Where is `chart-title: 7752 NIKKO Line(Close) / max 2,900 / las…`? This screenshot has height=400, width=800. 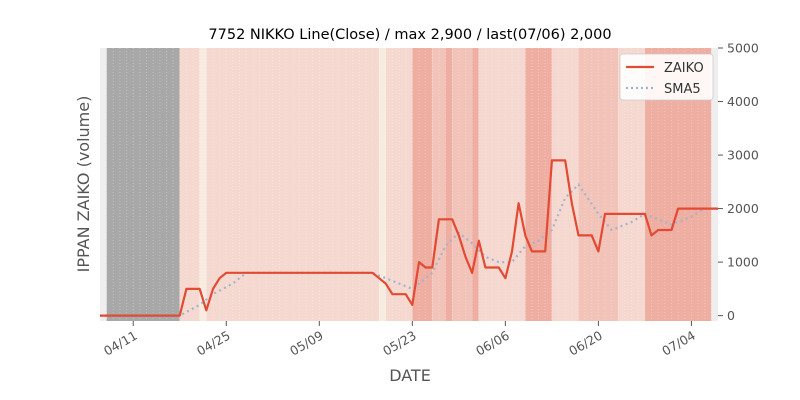 chart-title: 7752 NIKKO Line(Close) / max 2,900 / las… is located at coordinates (409, 35).